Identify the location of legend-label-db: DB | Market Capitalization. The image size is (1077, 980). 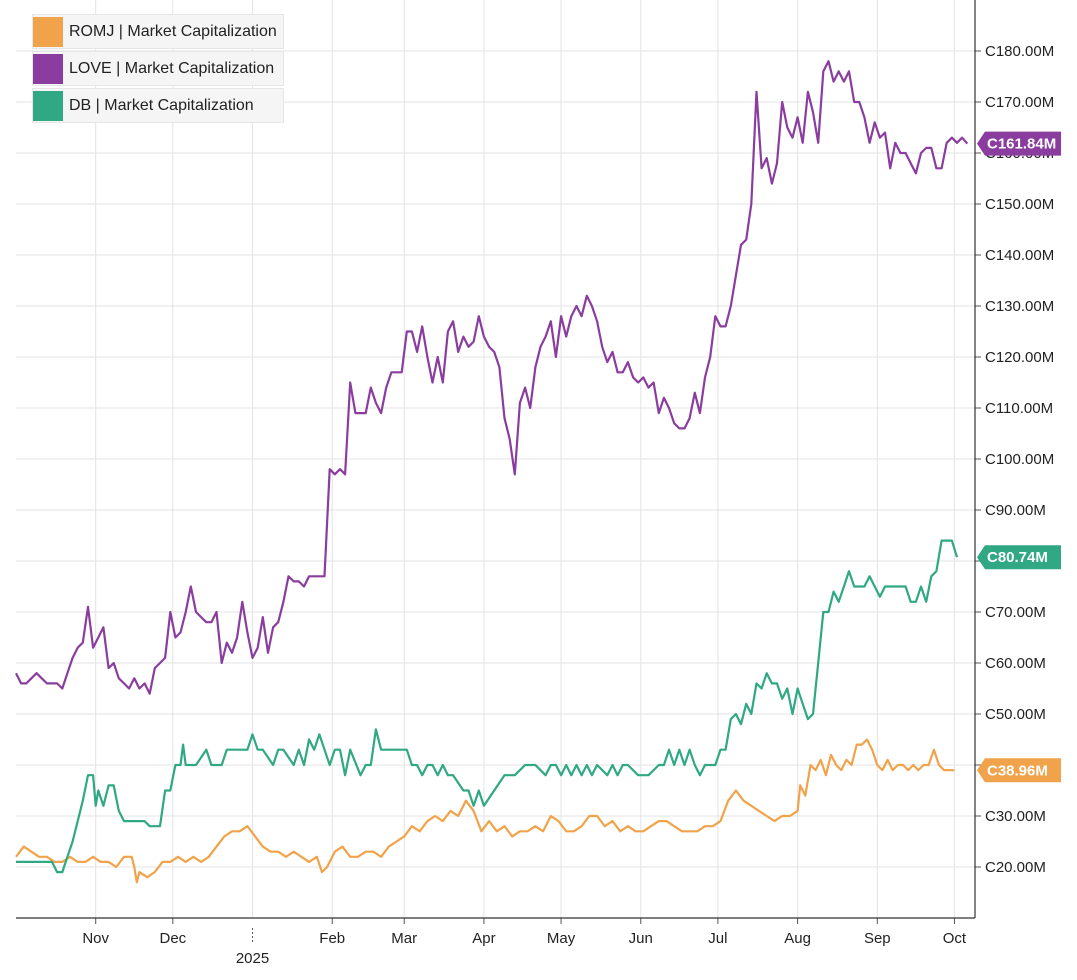
(161, 105).